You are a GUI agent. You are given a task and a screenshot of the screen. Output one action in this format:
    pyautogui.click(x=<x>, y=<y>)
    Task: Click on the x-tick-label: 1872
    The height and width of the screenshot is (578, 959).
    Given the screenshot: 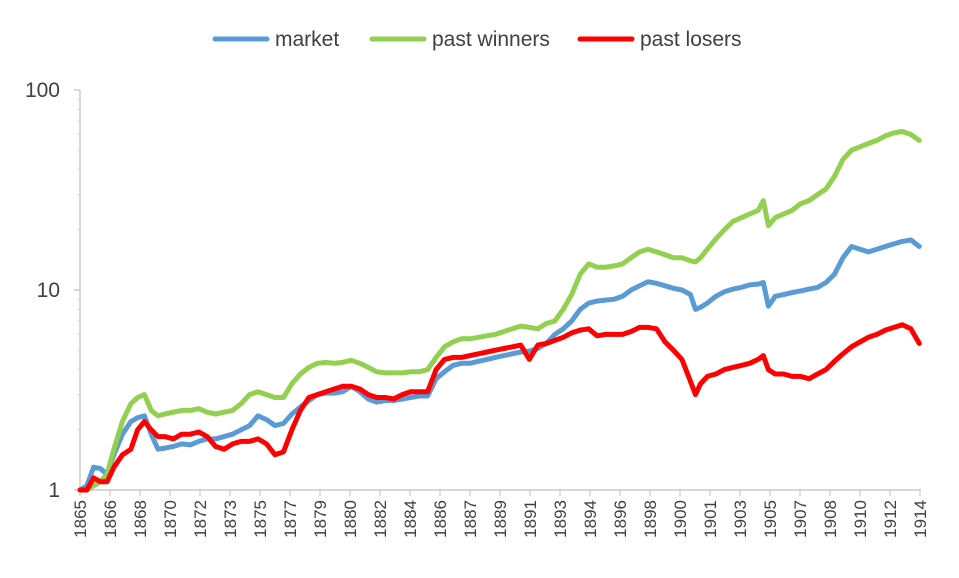 What is the action you would take?
    pyautogui.click(x=200, y=519)
    